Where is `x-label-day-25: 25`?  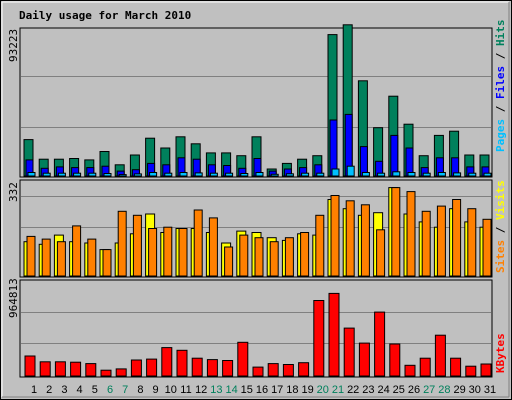
x-label-day-25: 25 is located at coordinates (399, 390).